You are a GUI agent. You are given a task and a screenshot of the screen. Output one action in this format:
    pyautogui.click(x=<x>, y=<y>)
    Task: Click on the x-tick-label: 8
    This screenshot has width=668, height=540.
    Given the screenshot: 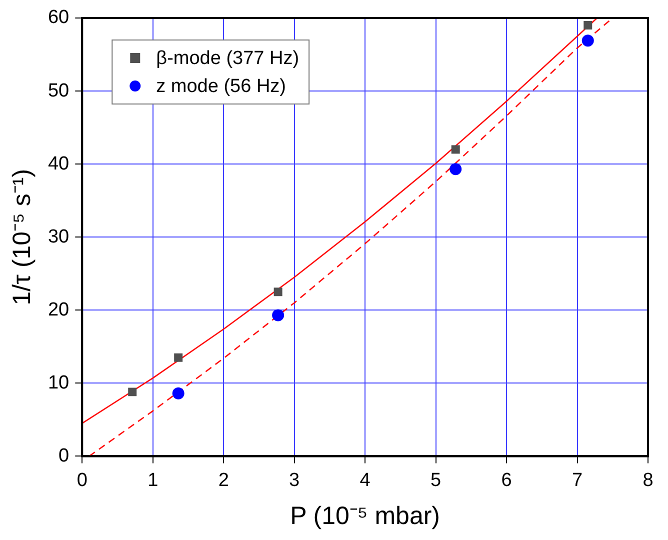 What is the action you would take?
    pyautogui.click(x=648, y=480)
    